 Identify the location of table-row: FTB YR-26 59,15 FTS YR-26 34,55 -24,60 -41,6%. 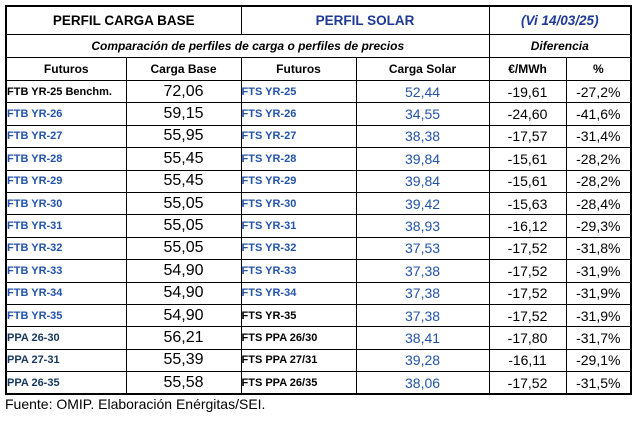
(318, 114).